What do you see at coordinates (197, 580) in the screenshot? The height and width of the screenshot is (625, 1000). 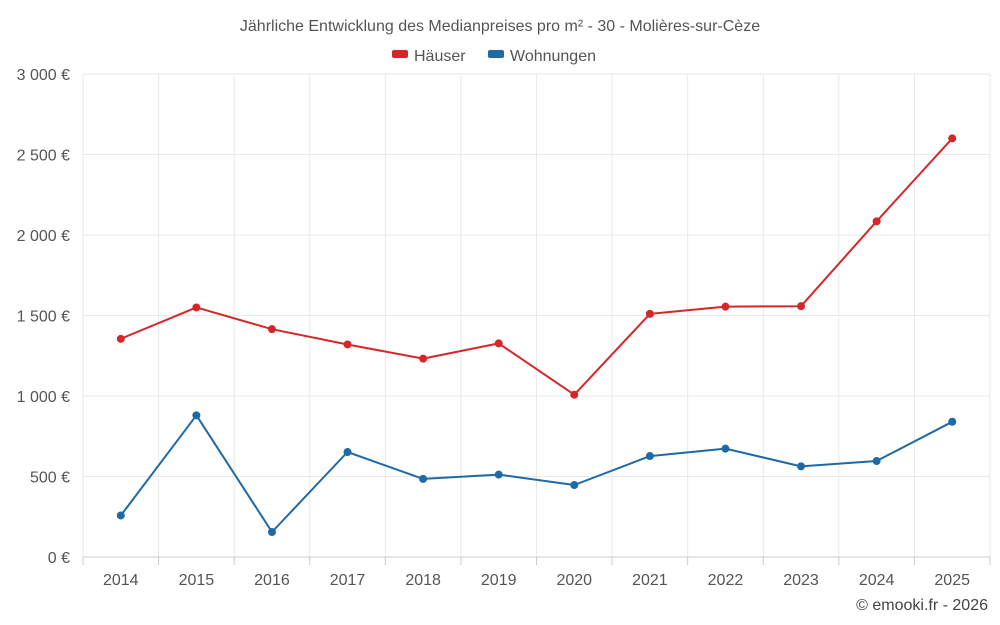 I see `x-tick-label: 2015` at bounding box center [197, 580].